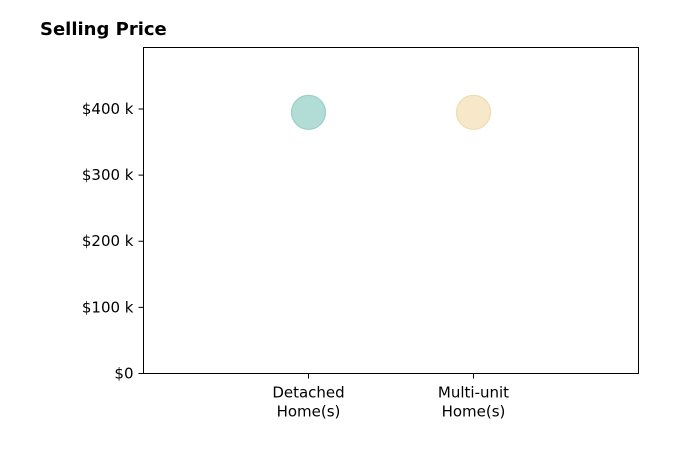 The height and width of the screenshot is (462, 679). What do you see at coordinates (473, 402) in the screenshot?
I see `x-tick-label: Multi-unit Home(s)` at bounding box center [473, 402].